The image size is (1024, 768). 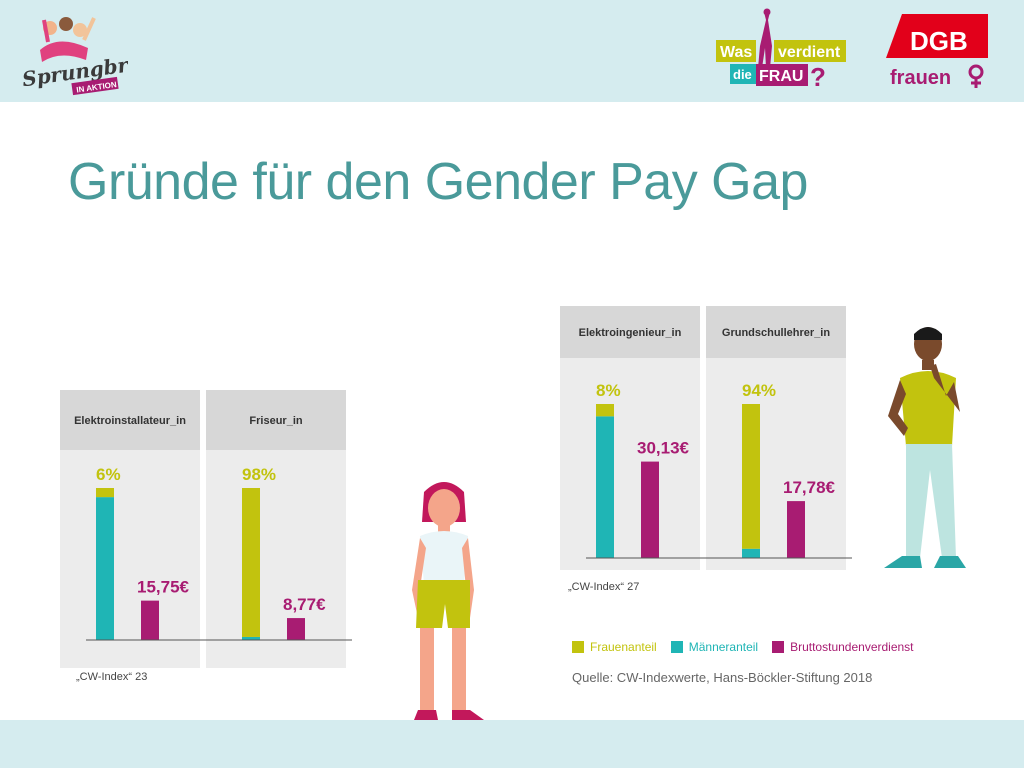 I want to click on legend-label-frauenanteil: Frauenanteil, so click(x=623, y=647).